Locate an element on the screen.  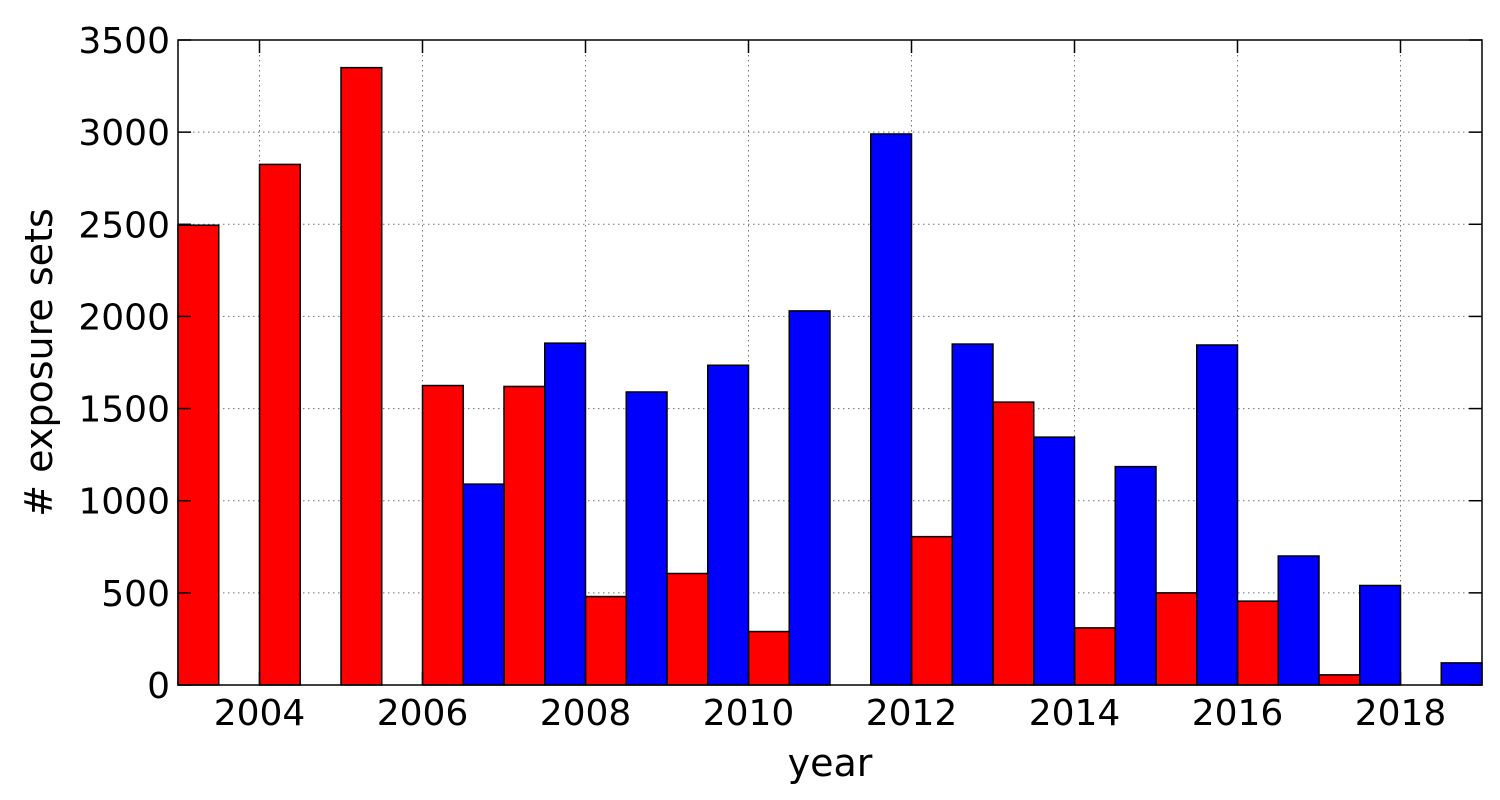
x-tick-label-2016: 2016 is located at coordinates (1238, 713).